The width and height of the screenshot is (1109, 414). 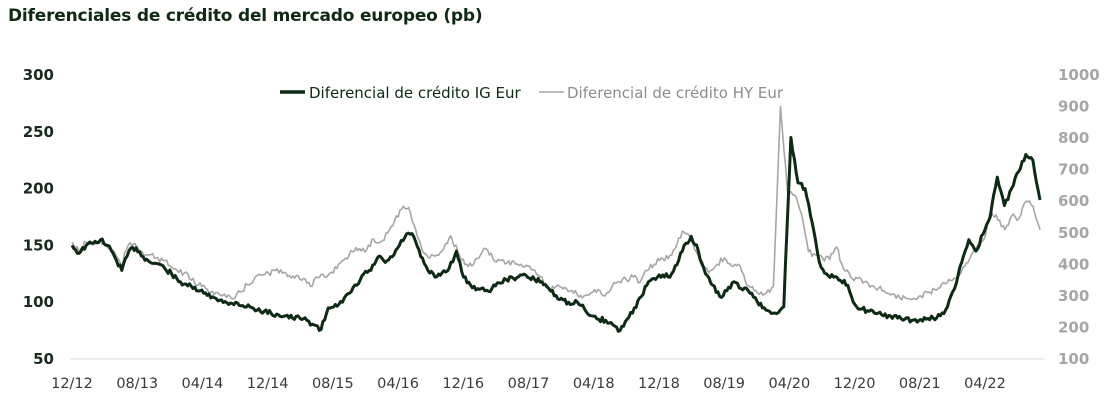 I want to click on y-left-tick-label: 250, so click(x=38, y=132).